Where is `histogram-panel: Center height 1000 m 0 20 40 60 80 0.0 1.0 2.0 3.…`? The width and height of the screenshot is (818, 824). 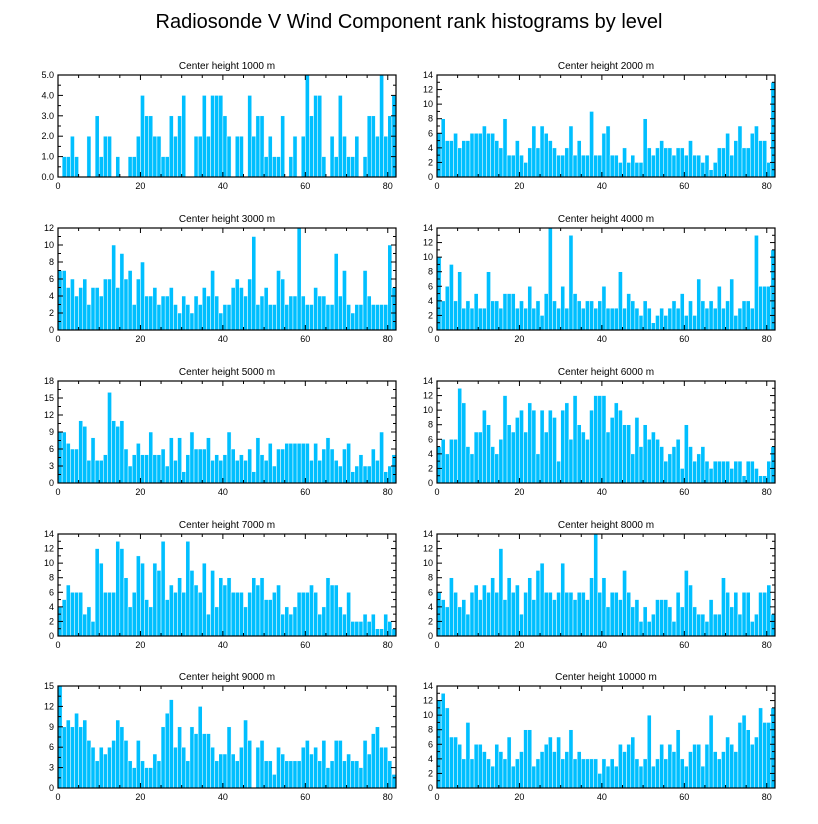 histogram-panel: Center height 1000 m 0 20 40 60 80 0.0 1.0 2.0 3.… is located at coordinates (219, 126).